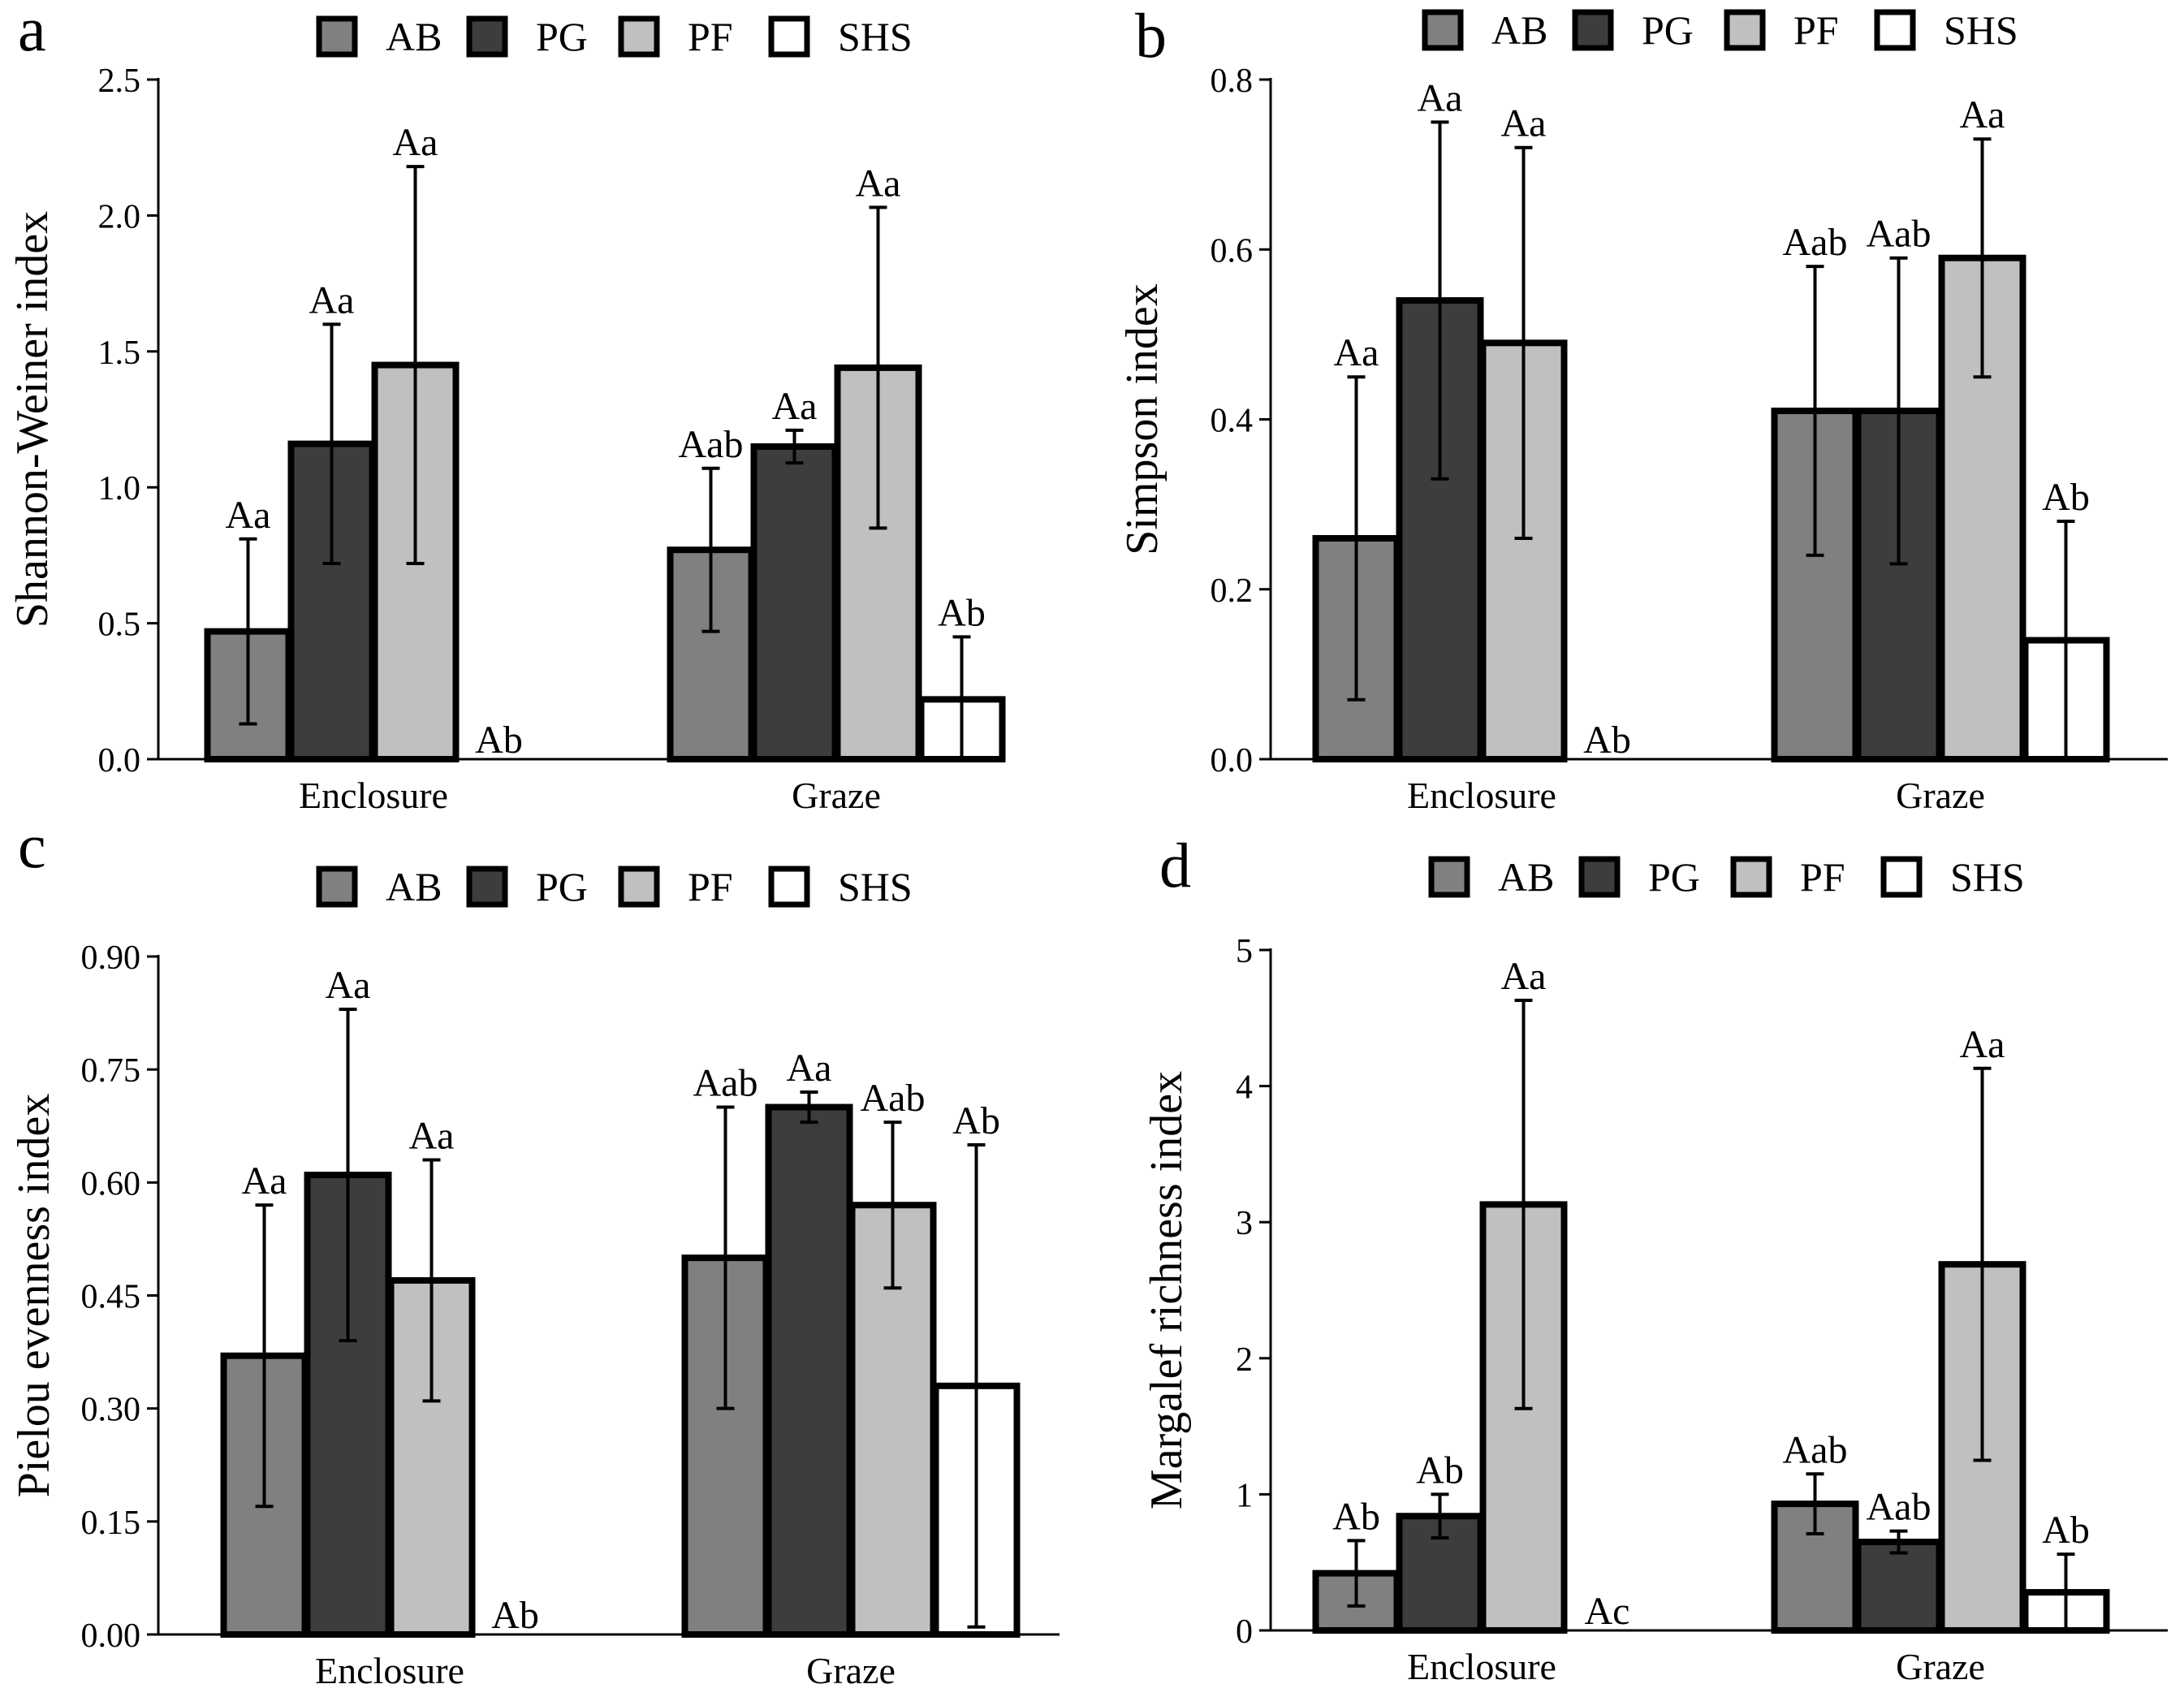  What do you see at coordinates (1524, 550) in the screenshot?
I see `bar-pf-enclosure` at bounding box center [1524, 550].